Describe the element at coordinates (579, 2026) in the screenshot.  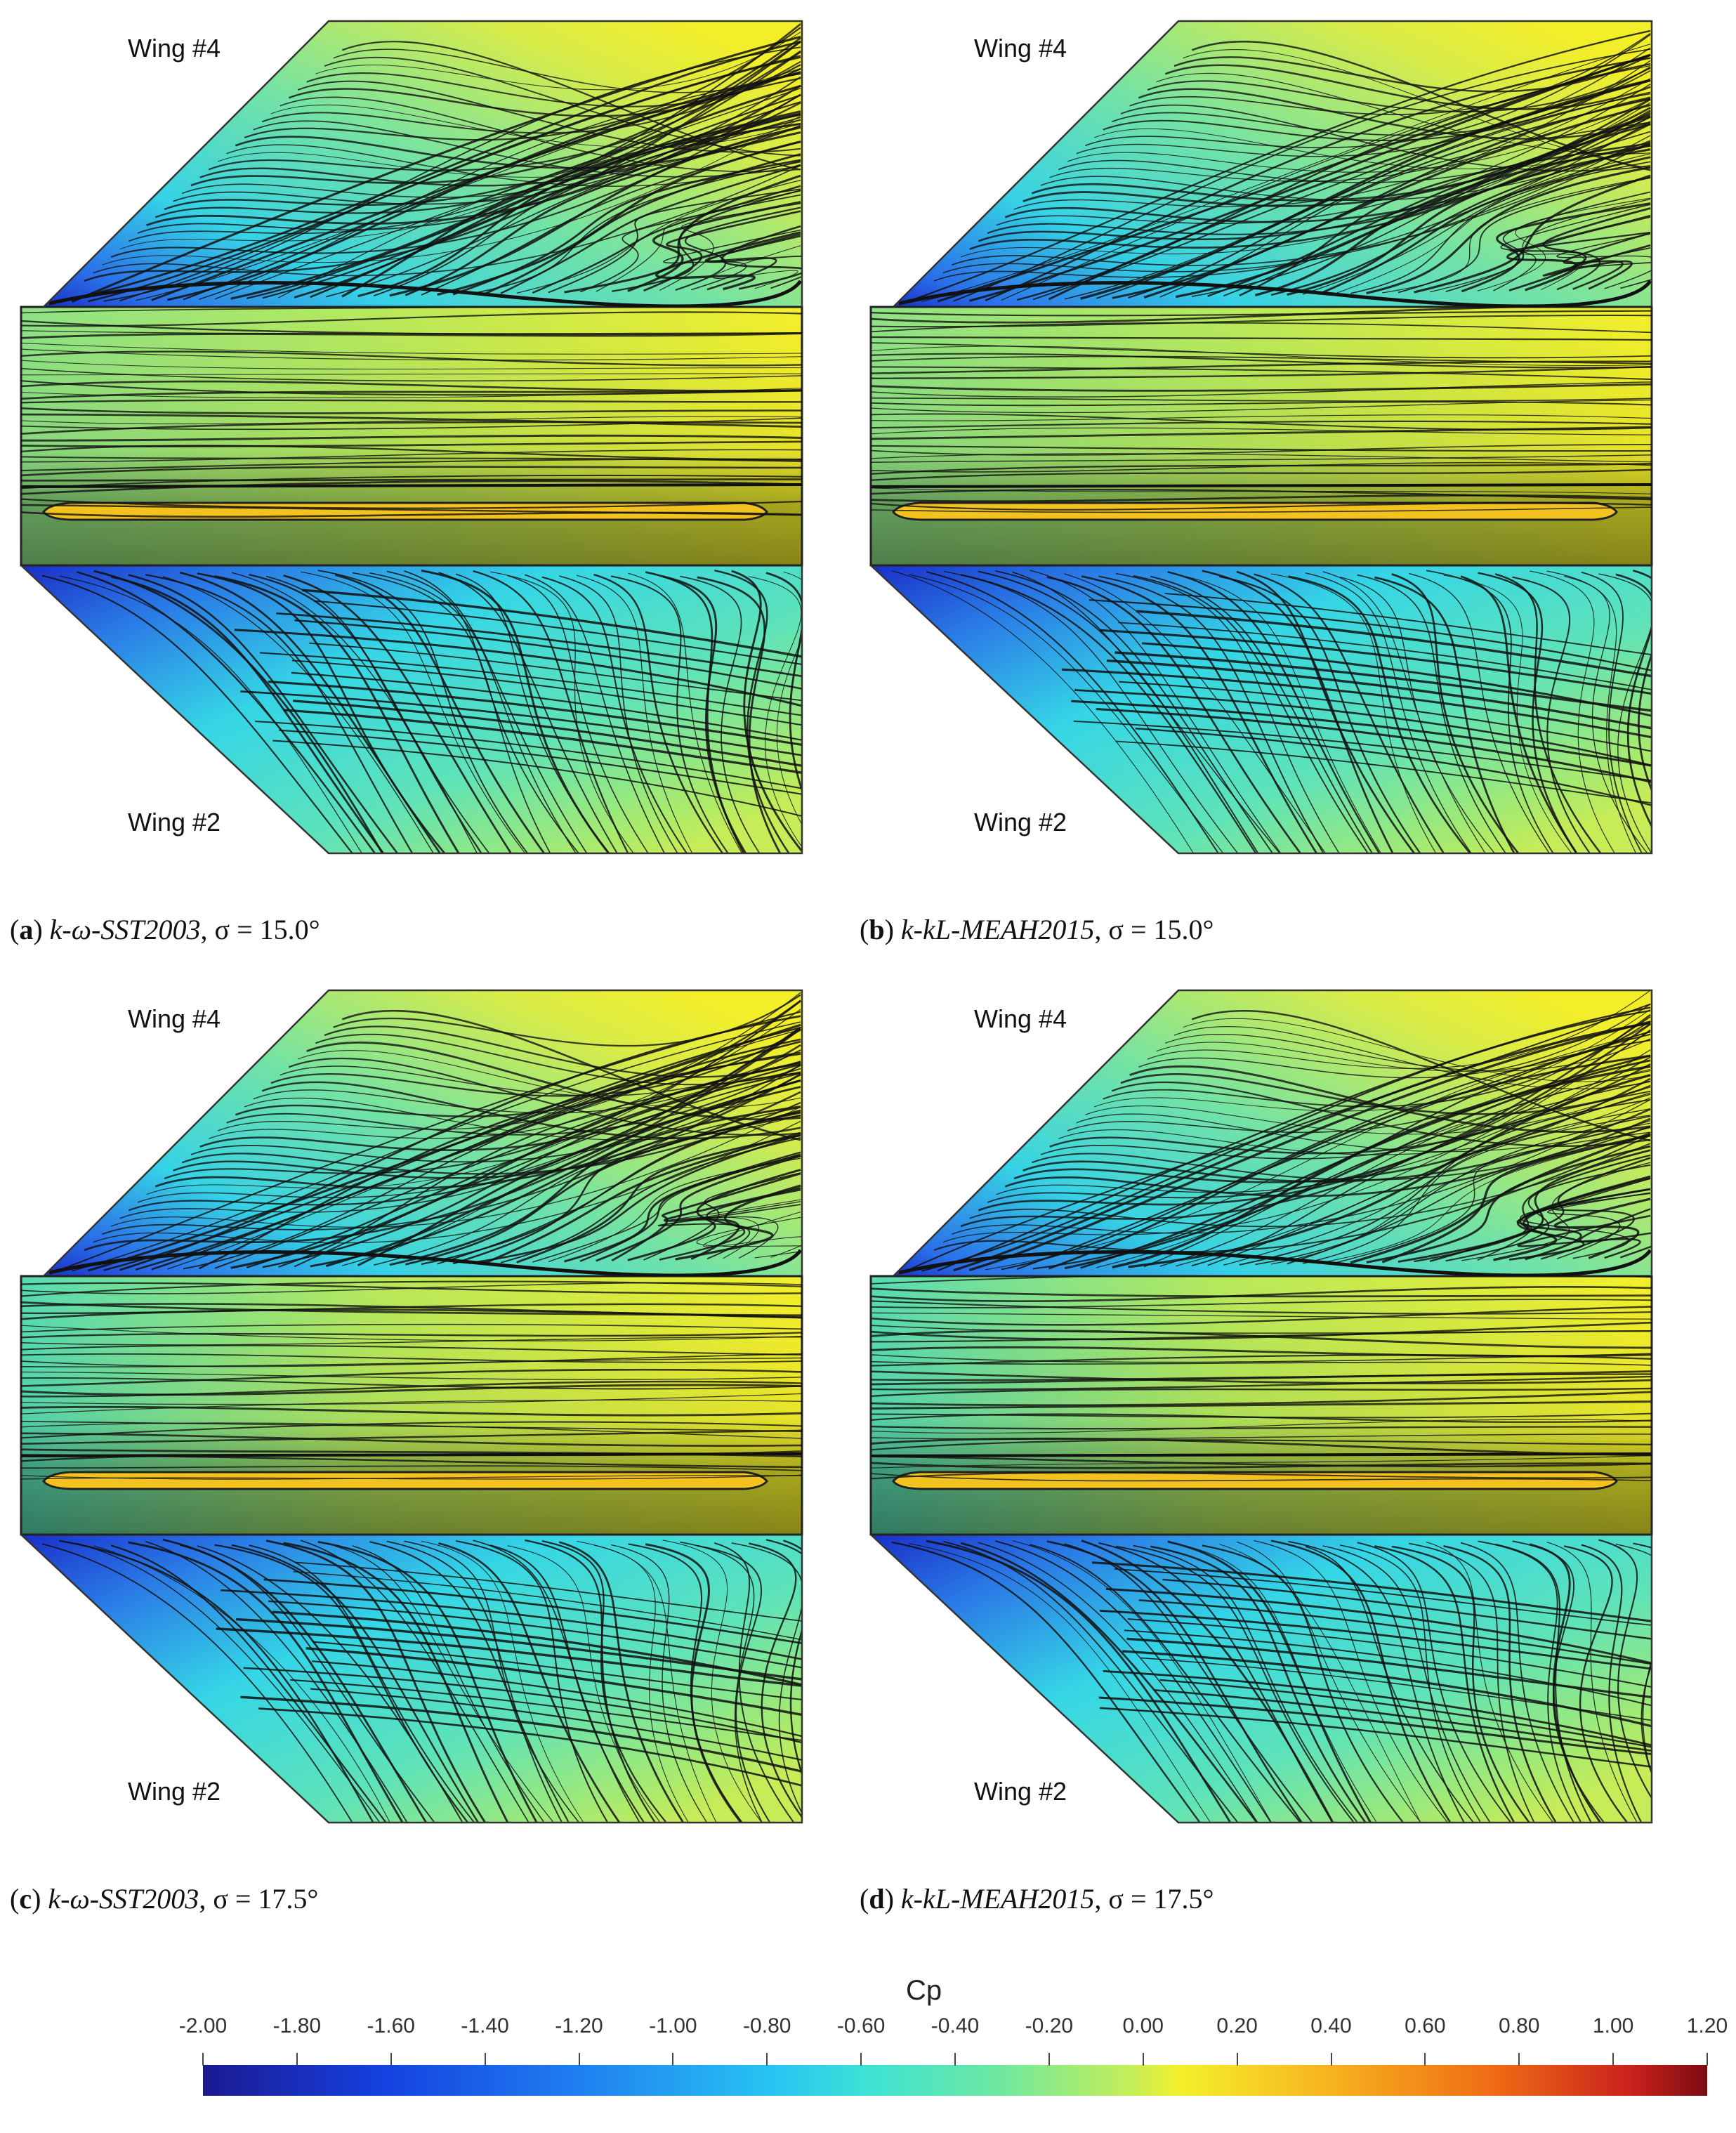
I see `colorbar-tick-label: -1.20` at that location.